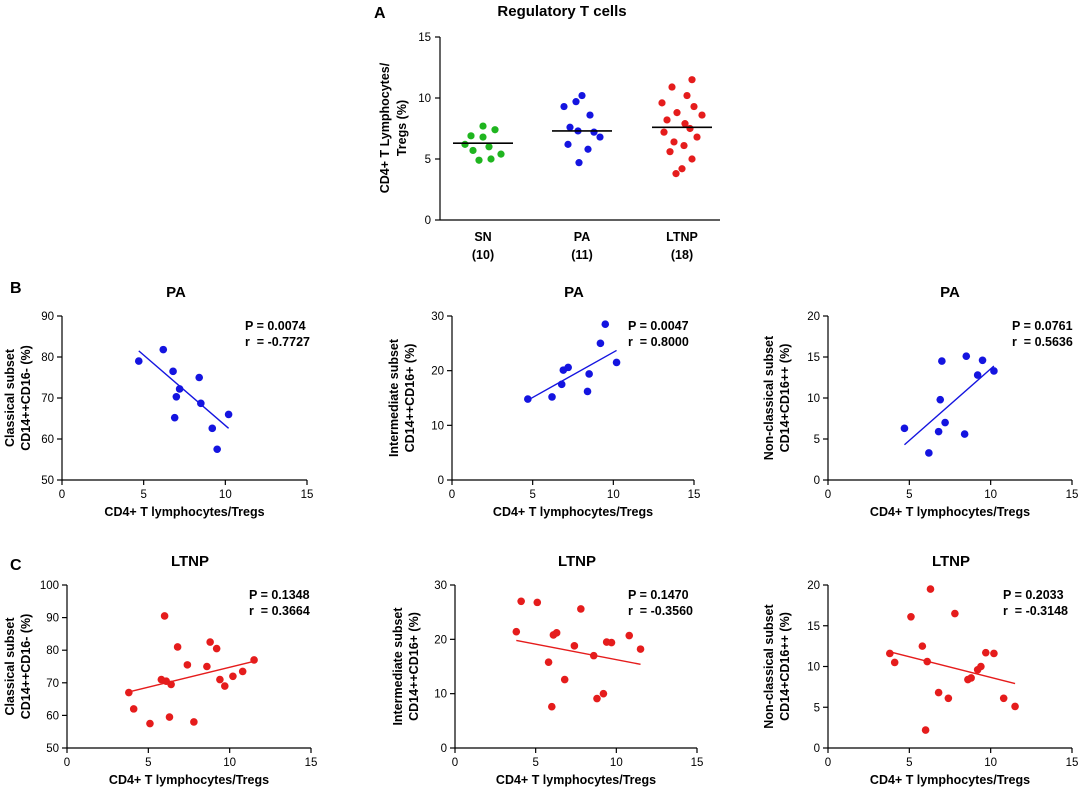 Image resolution: width=1084 pixels, height=790 pixels. Describe the element at coordinates (16, 288) in the screenshot. I see `panel-label-b: B` at that location.